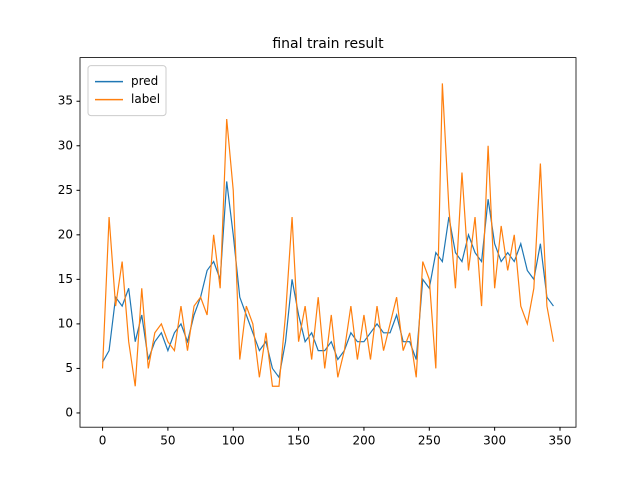 This screenshot has height=484, width=640. I want to click on y-tick-label: 20, so click(65, 234).